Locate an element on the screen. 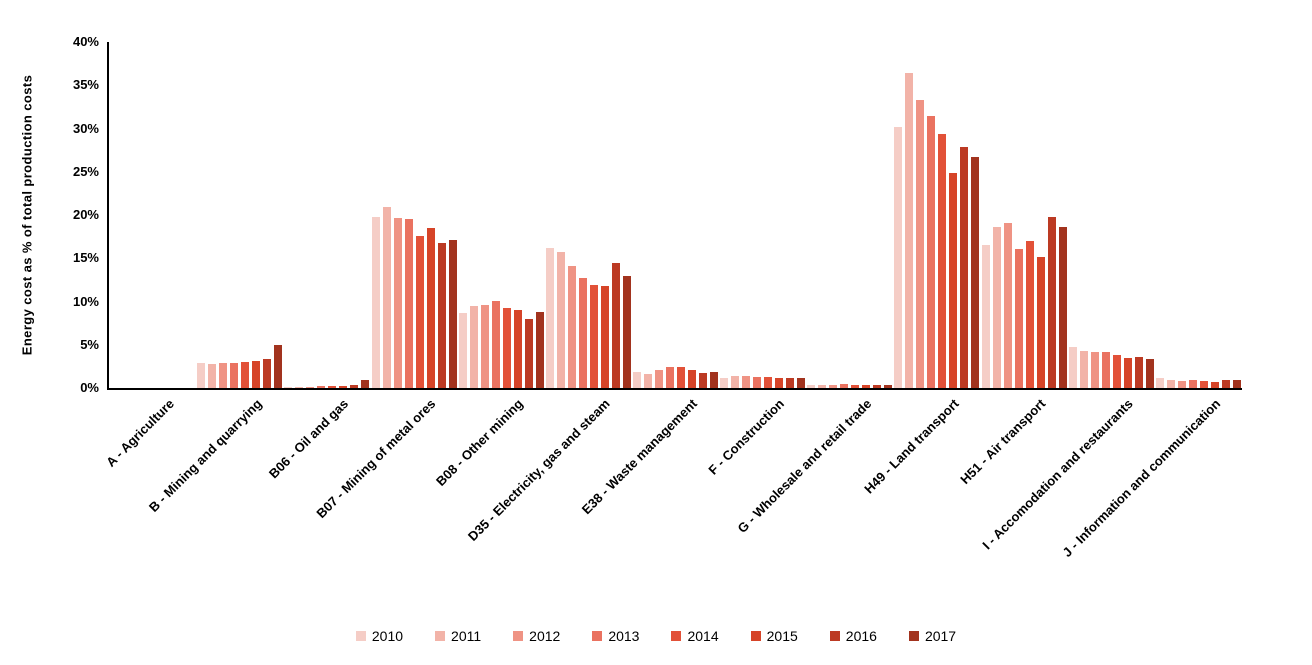 Image resolution: width=1312 pixels, height=665 pixels. legend-item: 2014 is located at coordinates (695, 636).